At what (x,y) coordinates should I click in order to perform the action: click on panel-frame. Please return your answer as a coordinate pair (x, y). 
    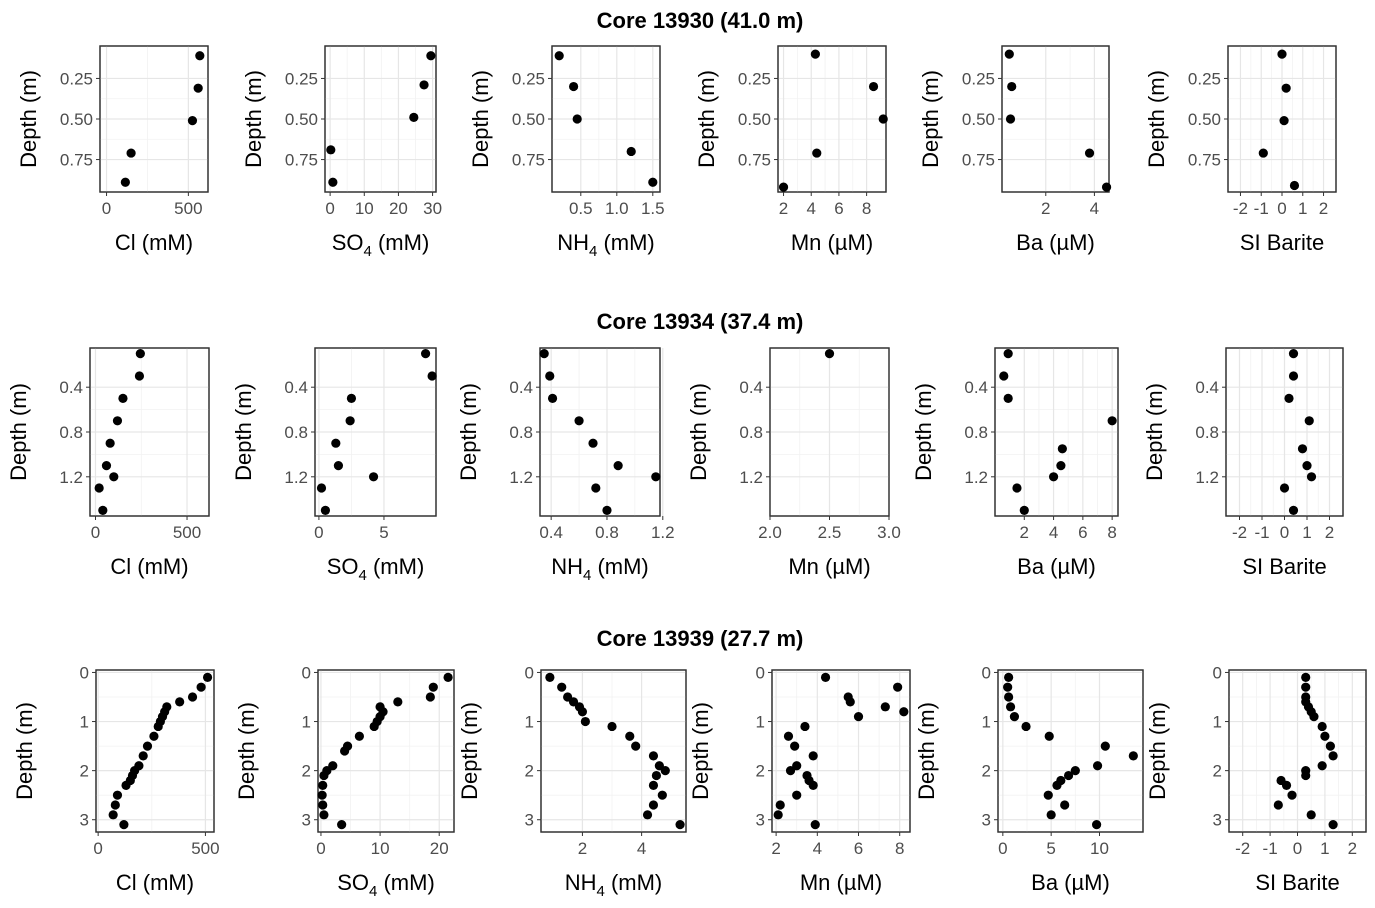
    Looking at the image, I should click on (1070, 751).